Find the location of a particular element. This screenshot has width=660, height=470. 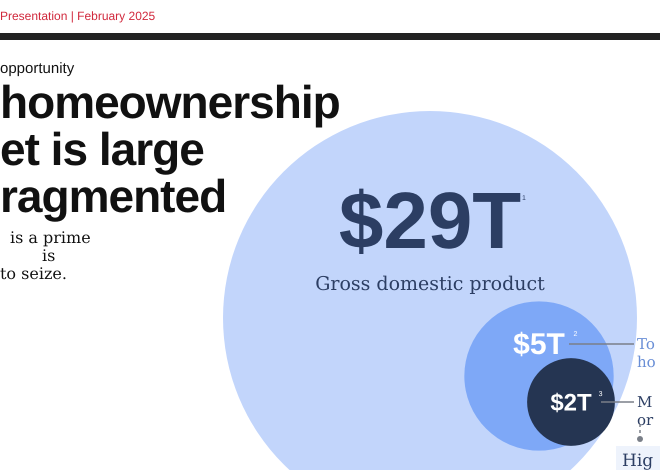

data-label: $5T is located at coordinates (539, 344).